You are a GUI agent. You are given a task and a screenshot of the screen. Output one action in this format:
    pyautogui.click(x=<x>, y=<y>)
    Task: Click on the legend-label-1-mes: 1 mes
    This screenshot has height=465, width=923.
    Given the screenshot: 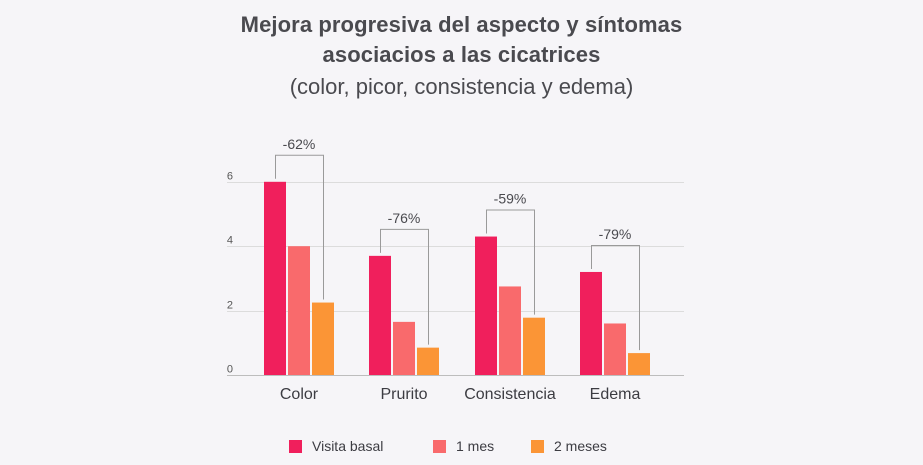 What is the action you would take?
    pyautogui.click(x=475, y=446)
    